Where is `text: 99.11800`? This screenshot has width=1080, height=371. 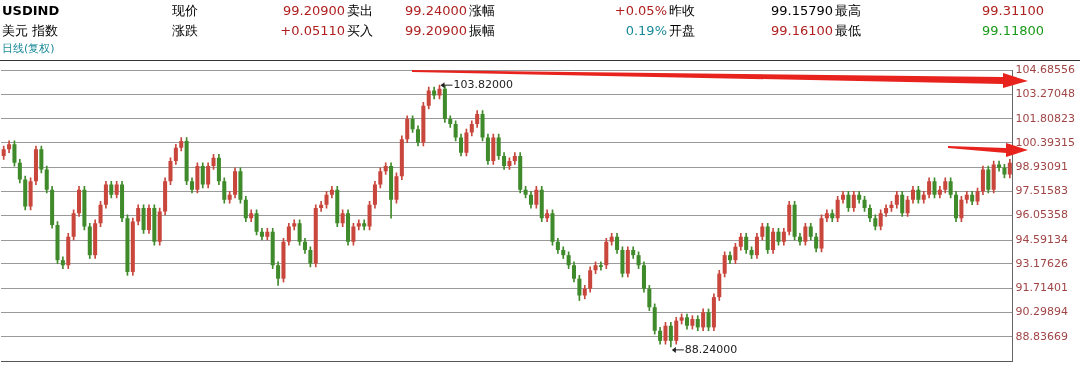
text: 99.11800 is located at coordinates (1012, 31).